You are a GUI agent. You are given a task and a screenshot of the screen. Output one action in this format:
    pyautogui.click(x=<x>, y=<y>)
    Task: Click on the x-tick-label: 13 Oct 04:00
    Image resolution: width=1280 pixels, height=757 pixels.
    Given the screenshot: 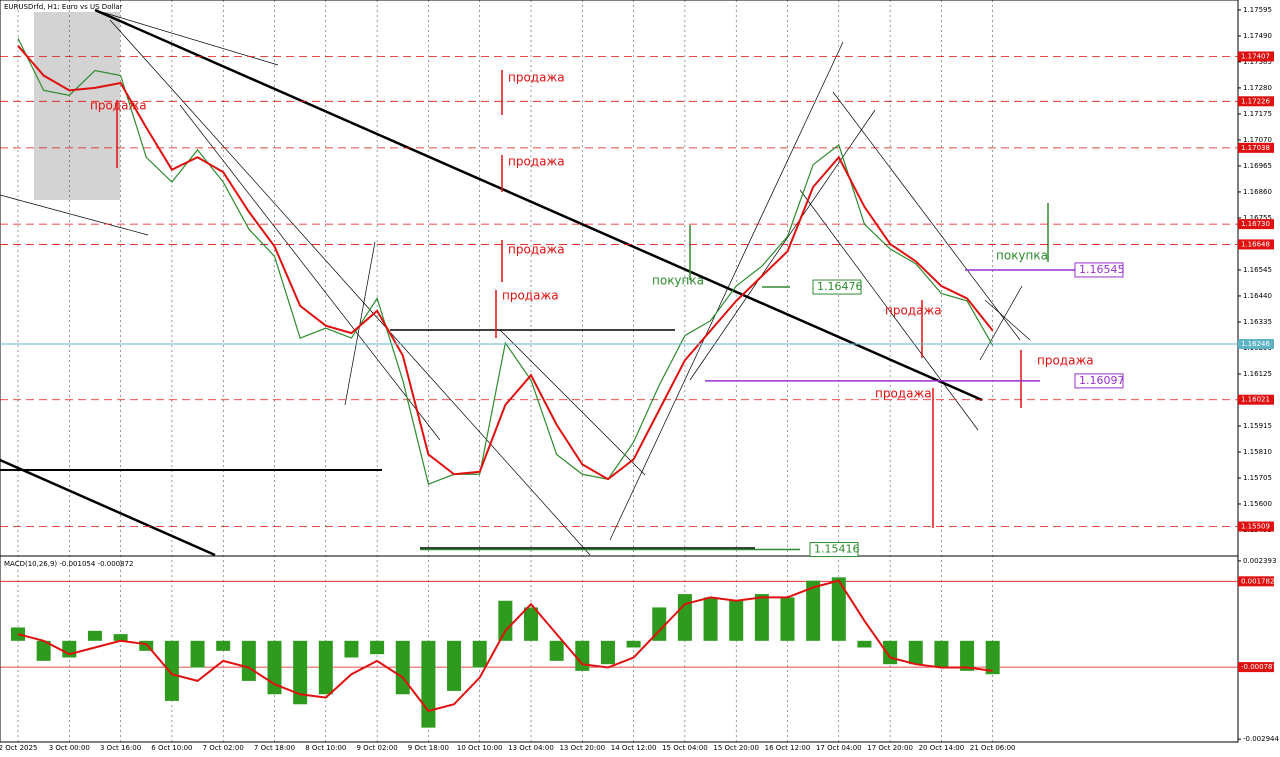 What is the action you would take?
    pyautogui.click(x=531, y=748)
    